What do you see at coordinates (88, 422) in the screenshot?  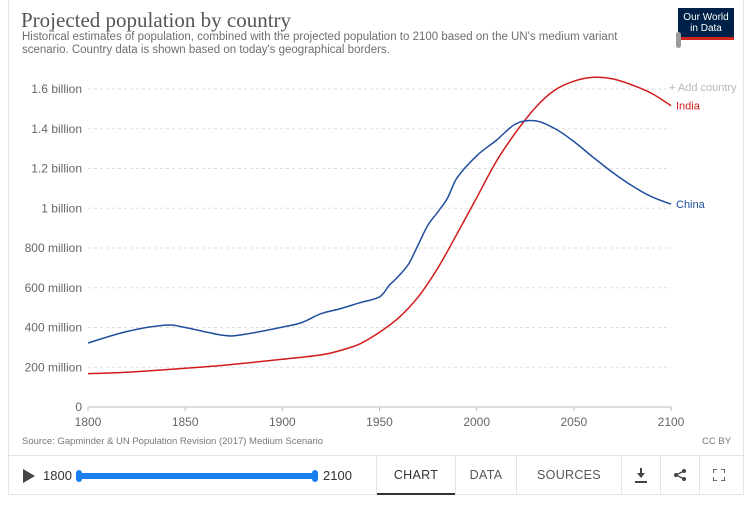 I see `x-tick-label: 1800` at bounding box center [88, 422].